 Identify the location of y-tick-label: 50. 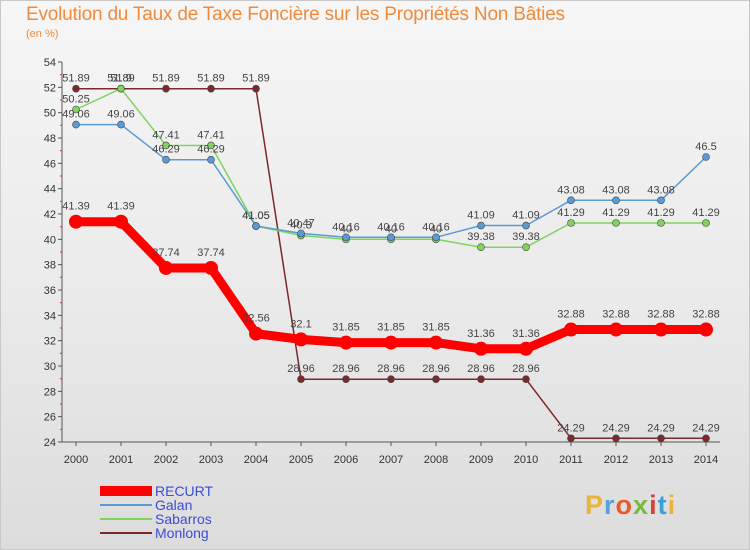
(50, 114).